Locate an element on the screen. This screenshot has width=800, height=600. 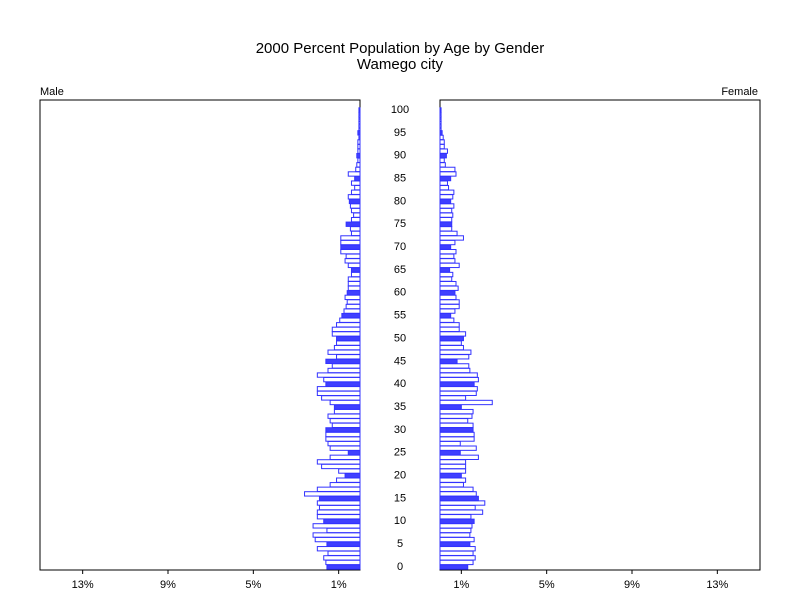
y-tick-label: 25 is located at coordinates (400, 453).